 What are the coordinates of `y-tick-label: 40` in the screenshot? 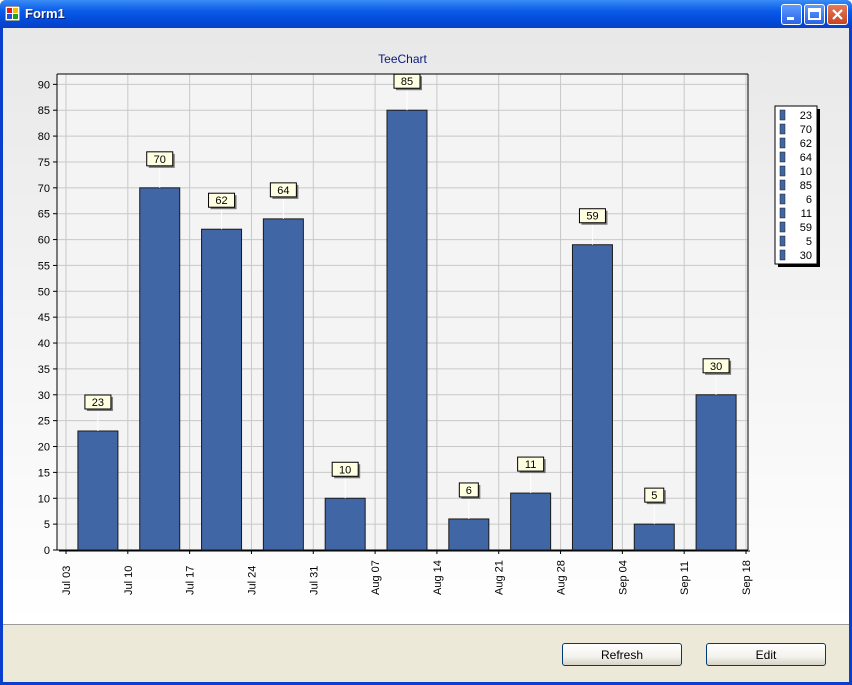 It's located at (44, 344).